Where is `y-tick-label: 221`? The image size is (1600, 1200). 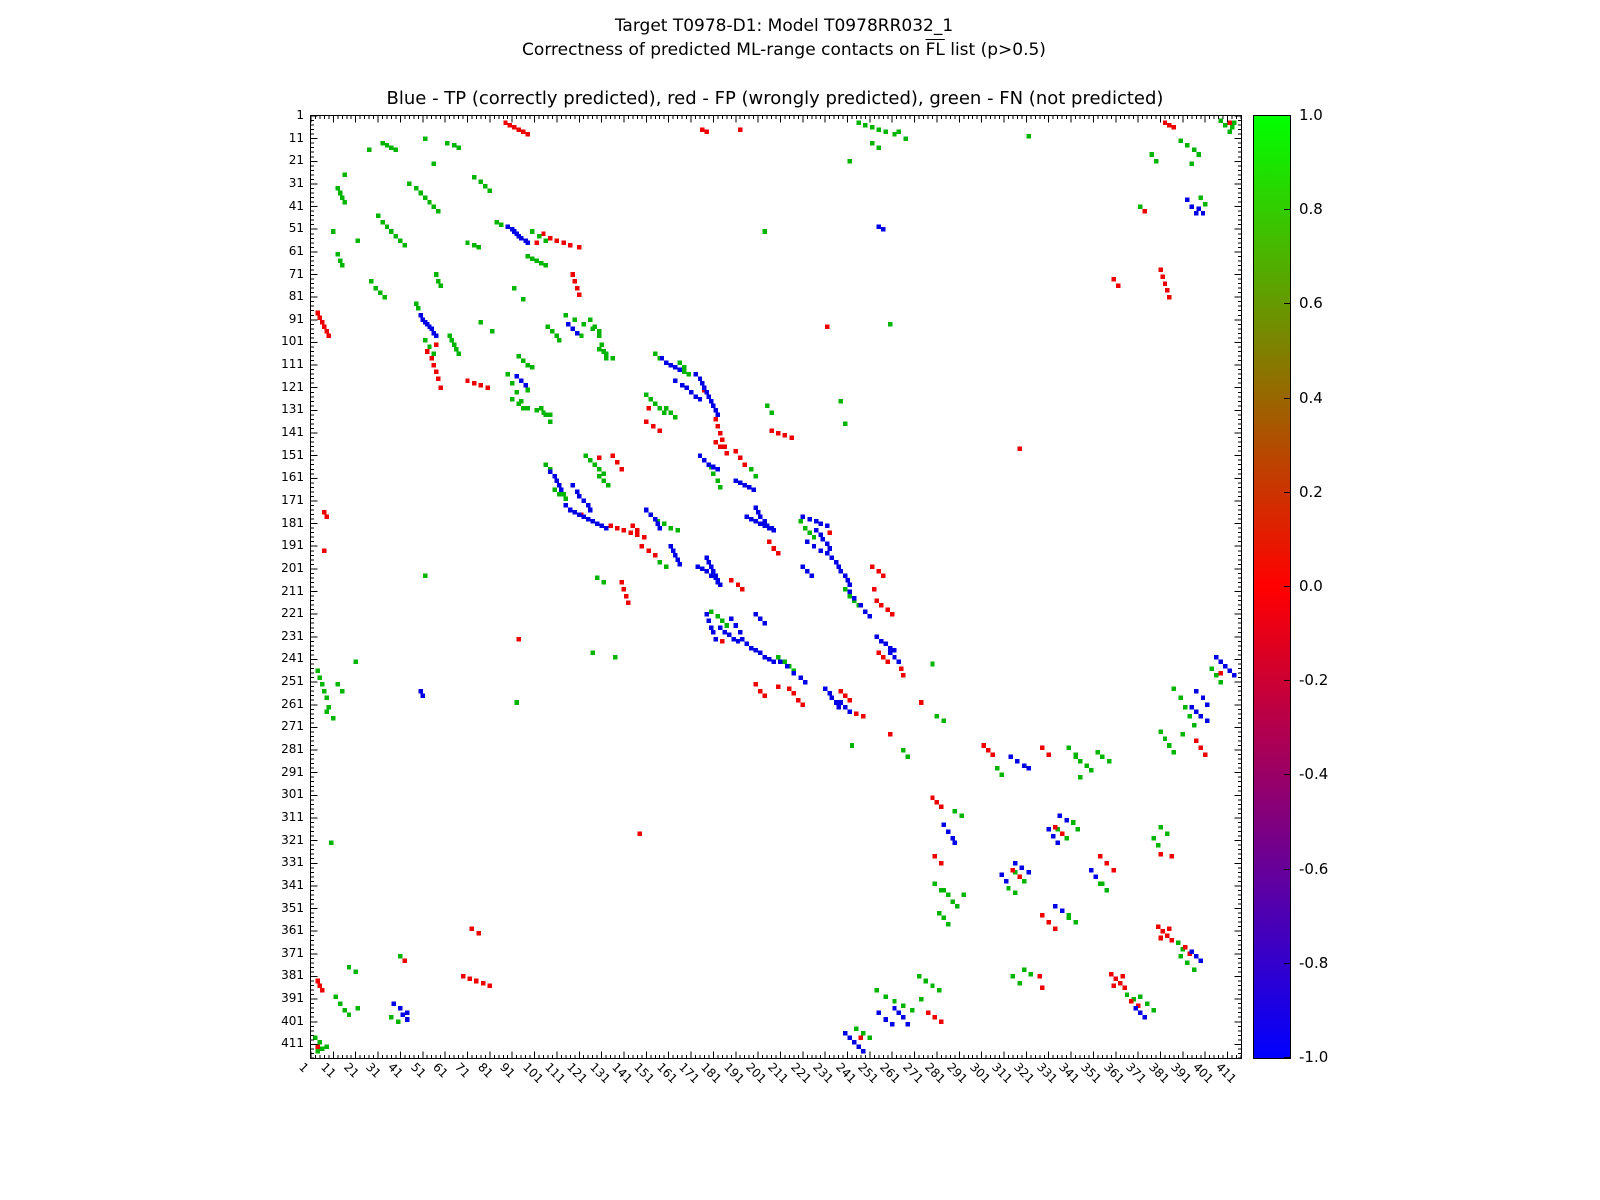
y-tick-label: 221 is located at coordinates (292, 613).